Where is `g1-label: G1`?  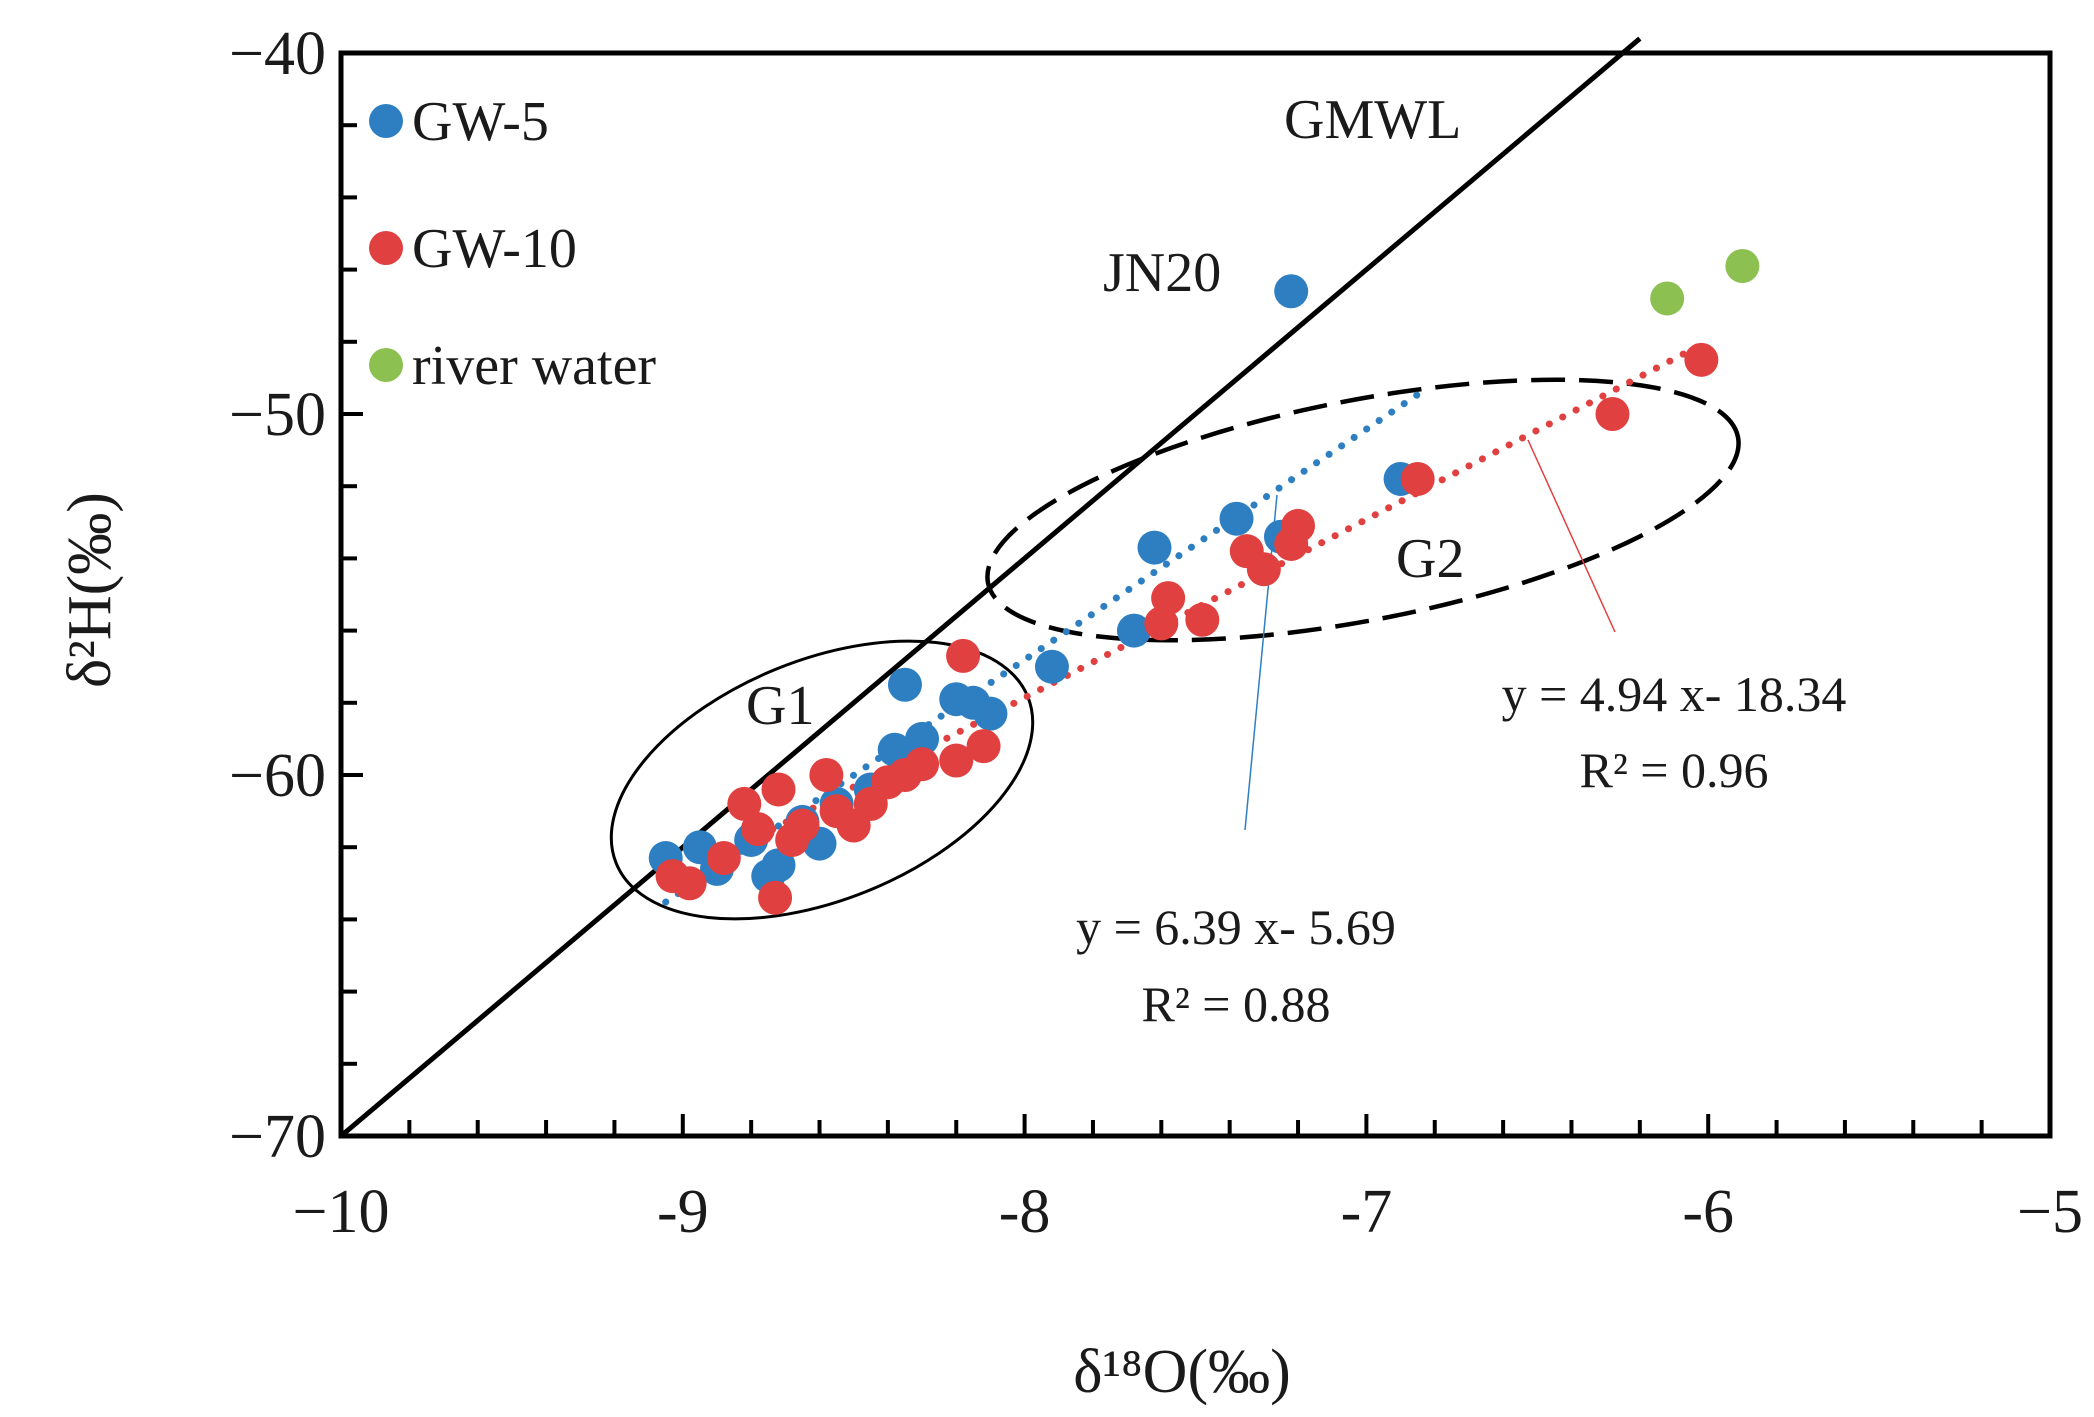 g1-label: G1 is located at coordinates (780, 706).